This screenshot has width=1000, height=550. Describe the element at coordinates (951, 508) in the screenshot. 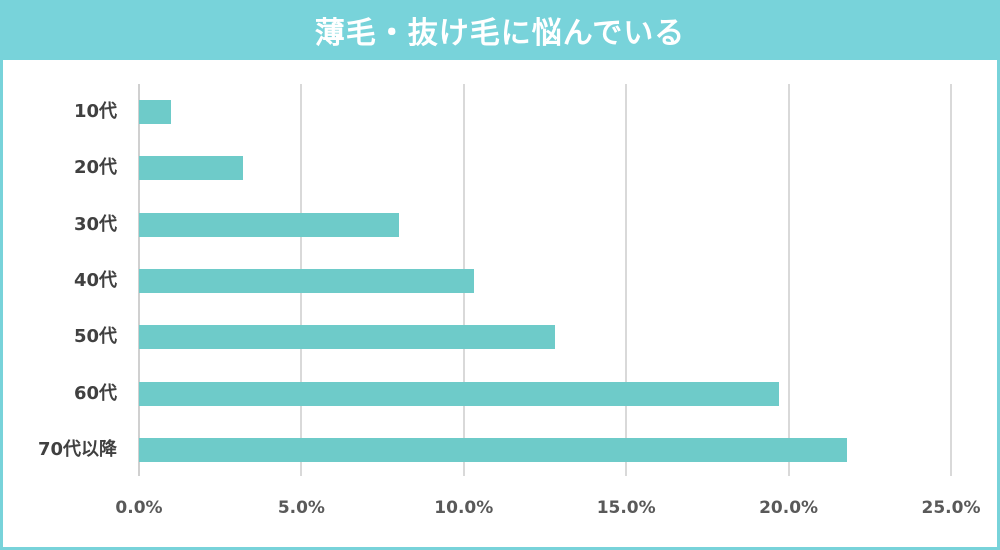

I see `x-tick-label: 25.0%` at that location.